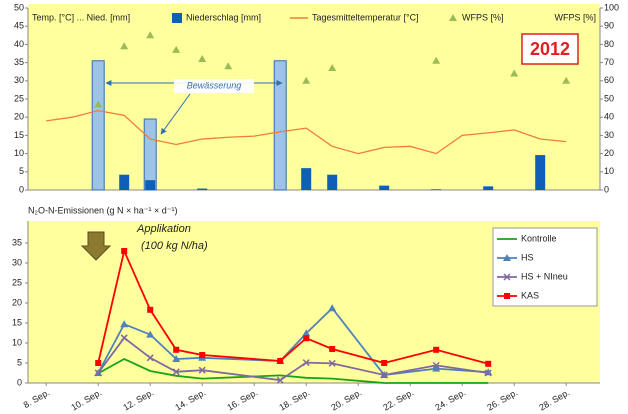 The height and width of the screenshot is (414, 628). Describe the element at coordinates (398, 399) in the screenshot. I see `x-tick-label: 22. Sep.` at that location.